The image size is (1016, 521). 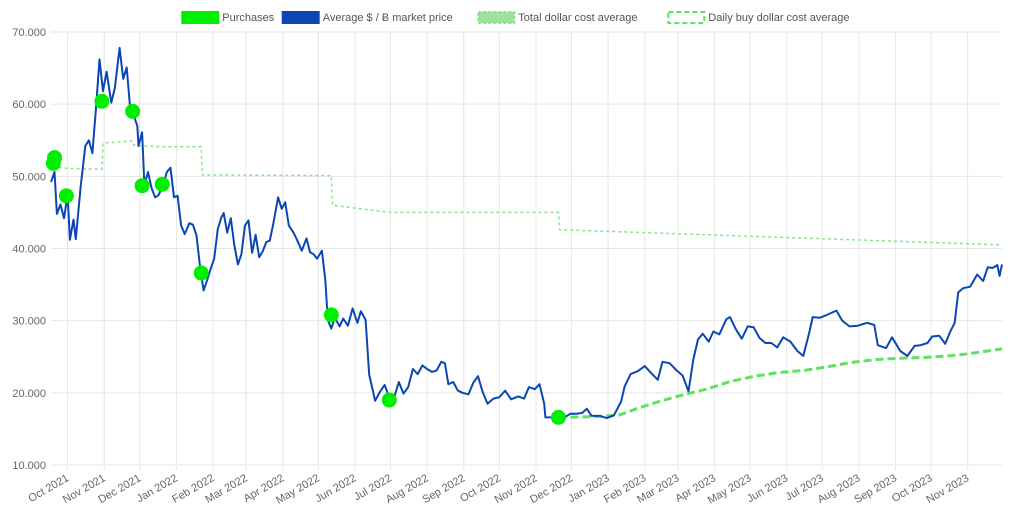 I want to click on legend-label: Total dollar cost average, so click(x=577, y=18).